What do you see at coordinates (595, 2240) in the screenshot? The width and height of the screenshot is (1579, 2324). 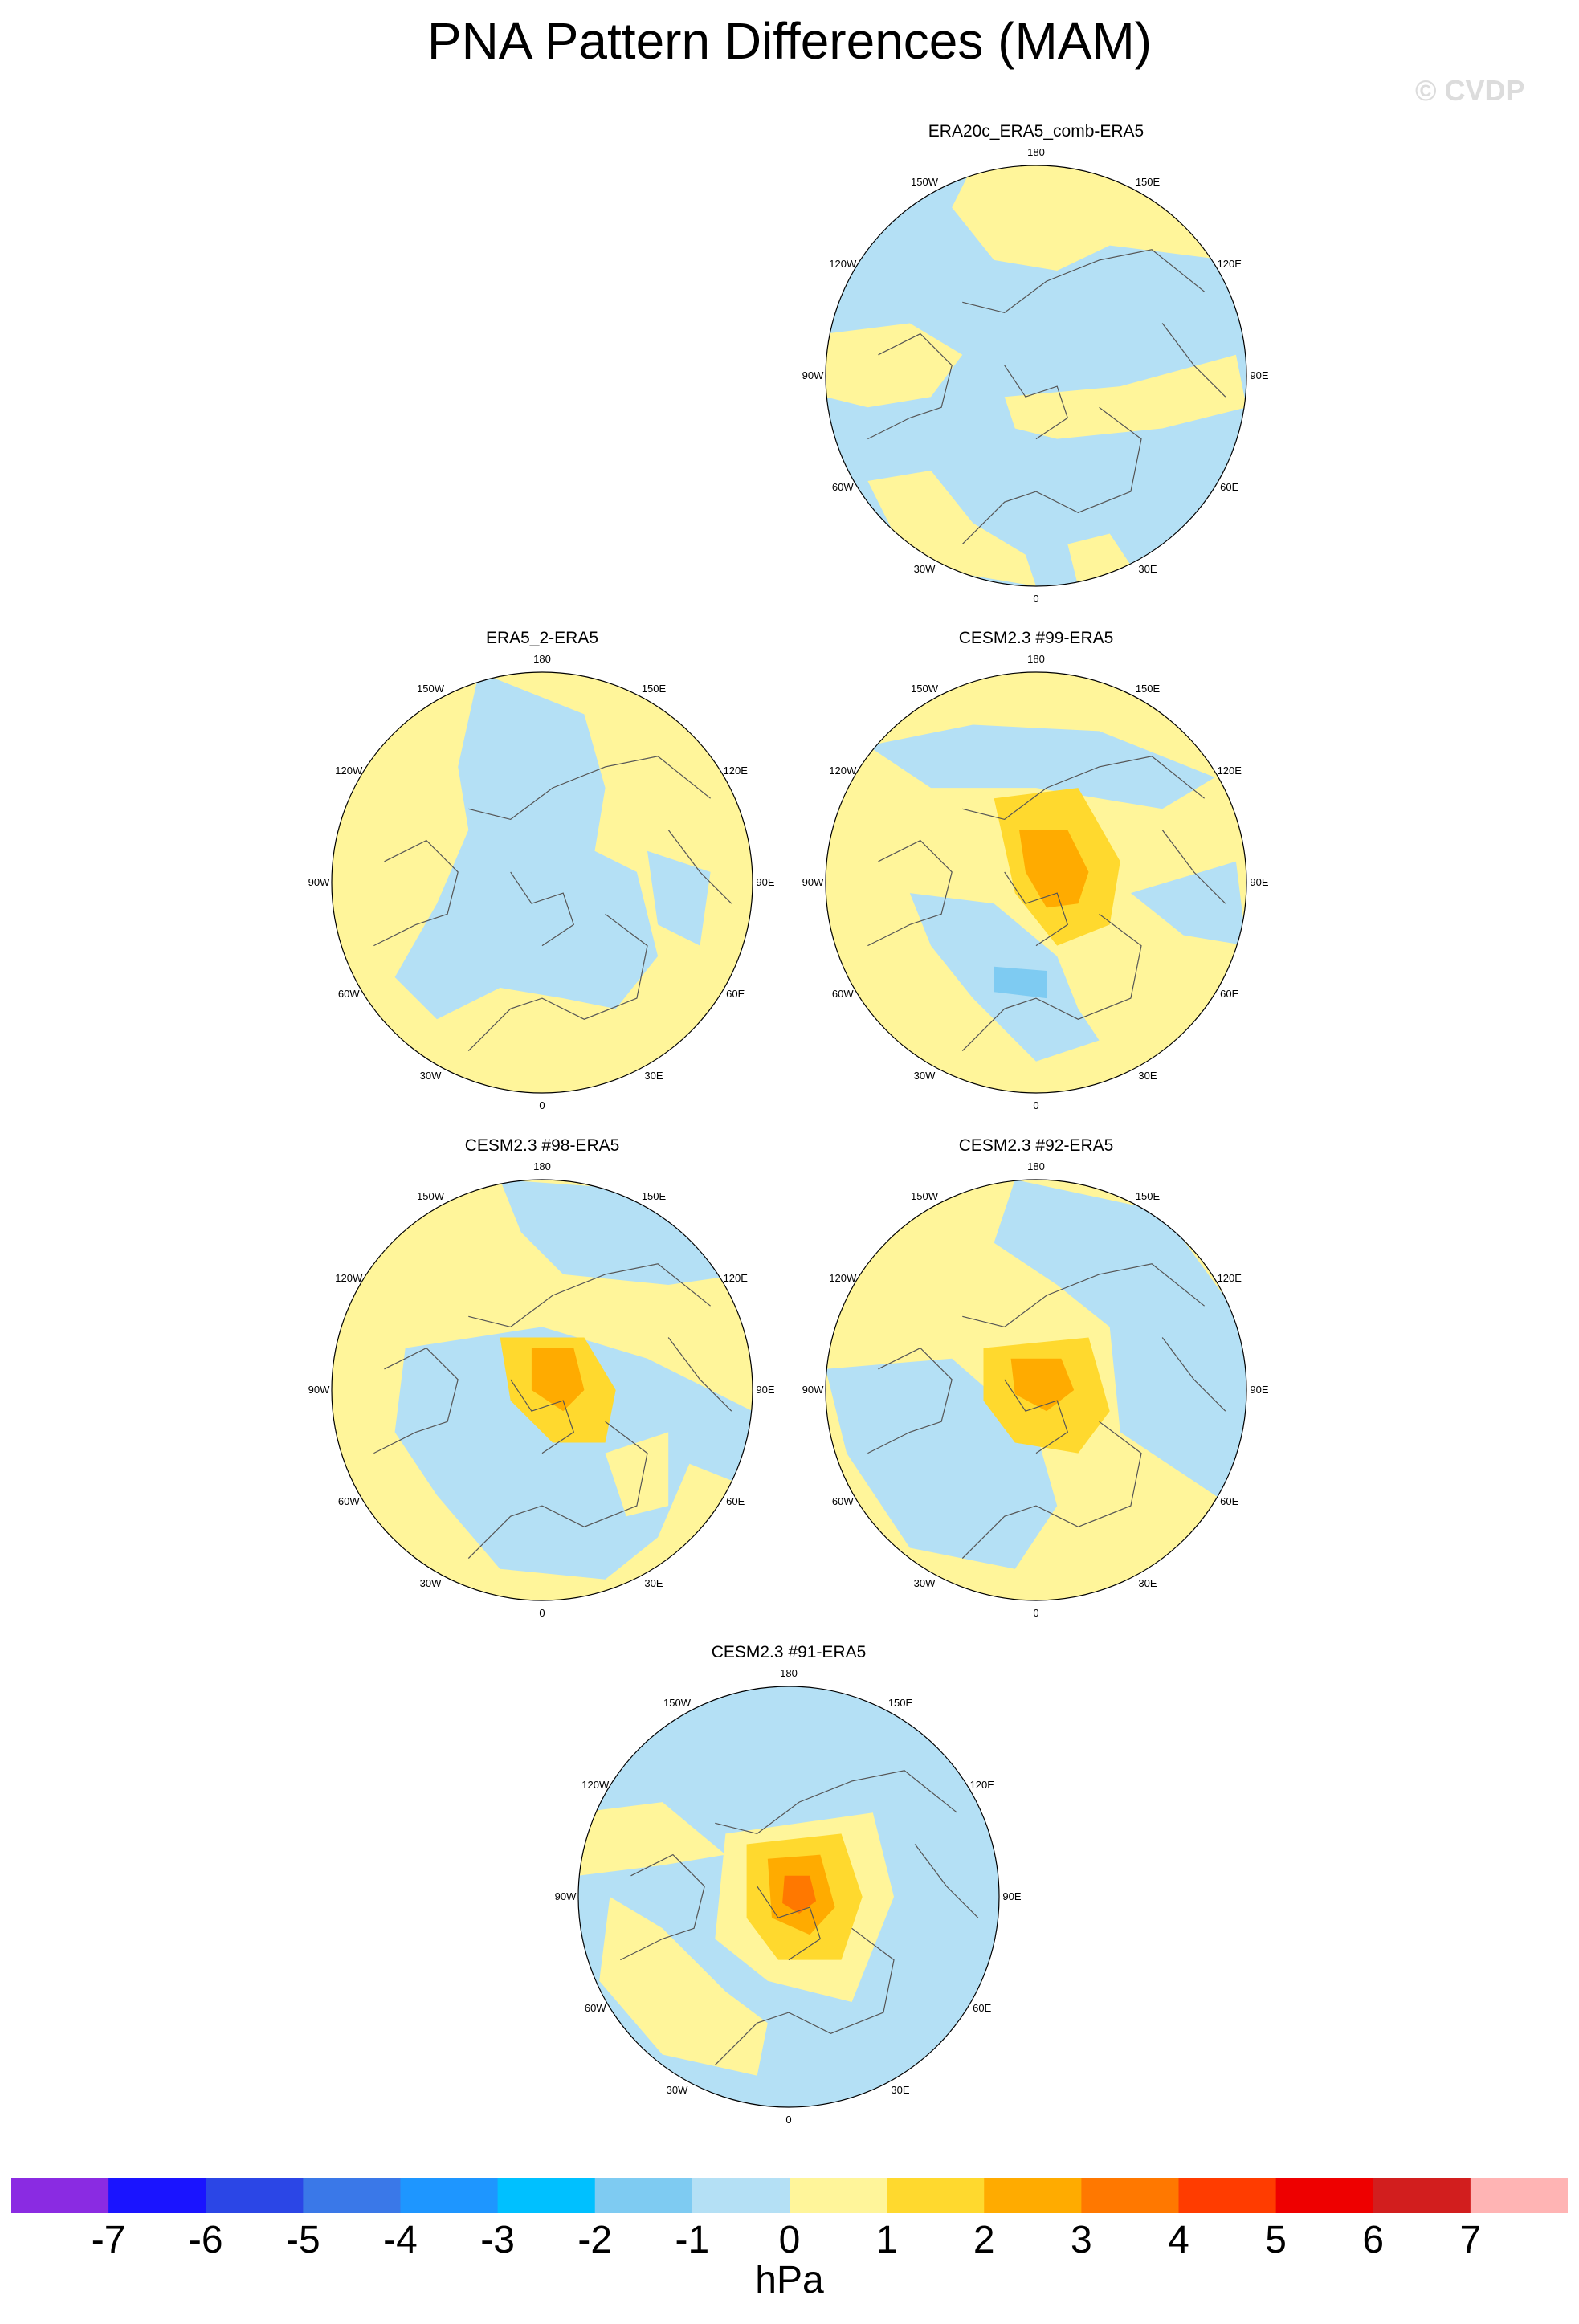 I see `colorbar-tick-label: -2` at bounding box center [595, 2240].